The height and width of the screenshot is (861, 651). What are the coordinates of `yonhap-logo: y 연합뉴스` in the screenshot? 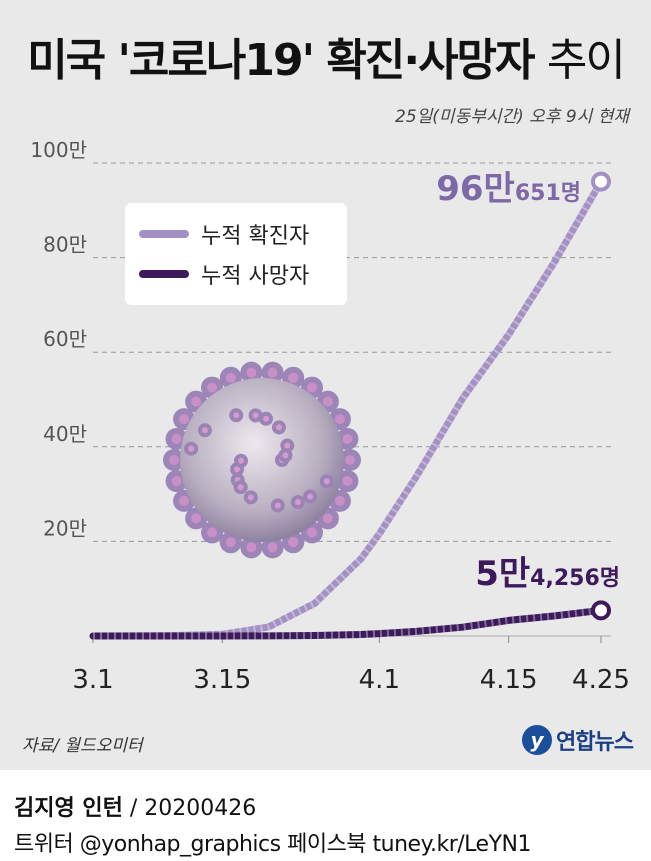 It's located at (578, 740).